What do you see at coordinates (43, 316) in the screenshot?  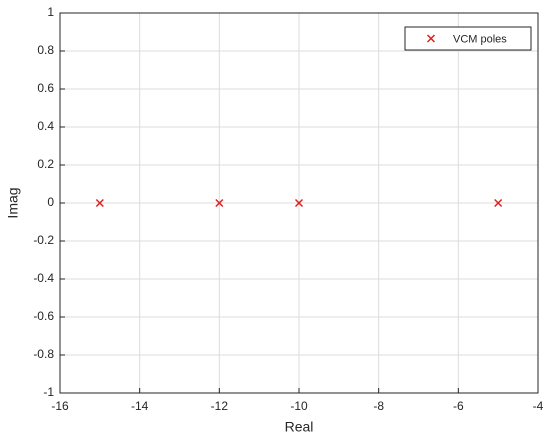 I see `y-tick-label: -0.6` at bounding box center [43, 316].